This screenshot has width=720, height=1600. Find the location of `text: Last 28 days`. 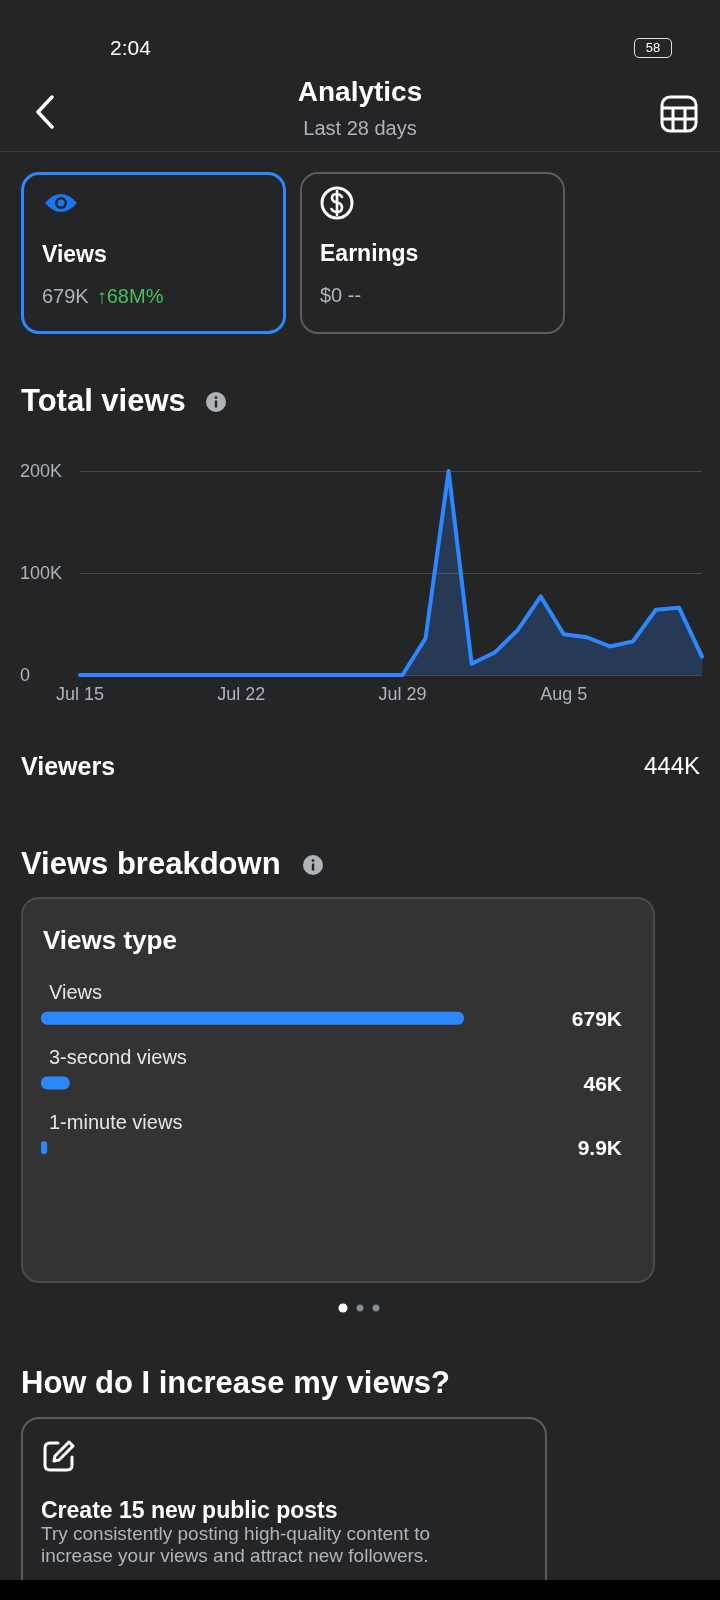

text: Last 28 days is located at coordinates (360, 128).